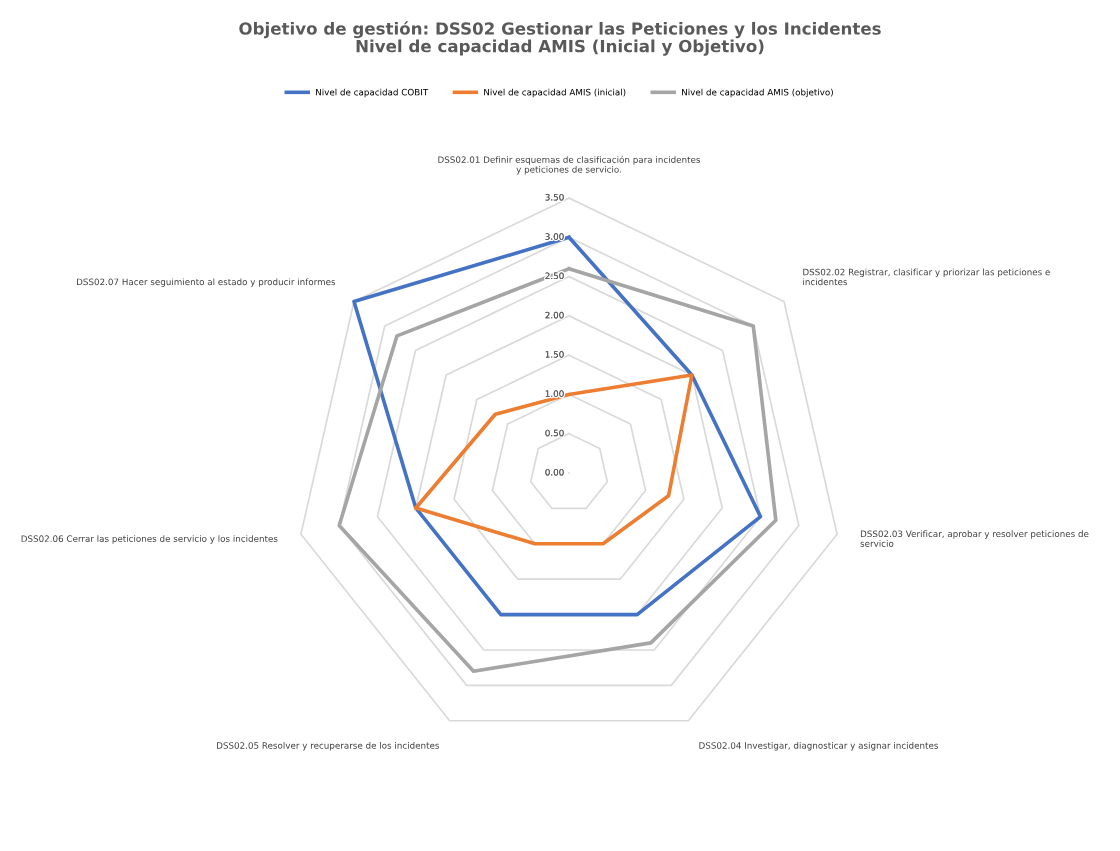  What do you see at coordinates (554, 276) in the screenshot?
I see `y-tick-label: 2.50` at bounding box center [554, 276].